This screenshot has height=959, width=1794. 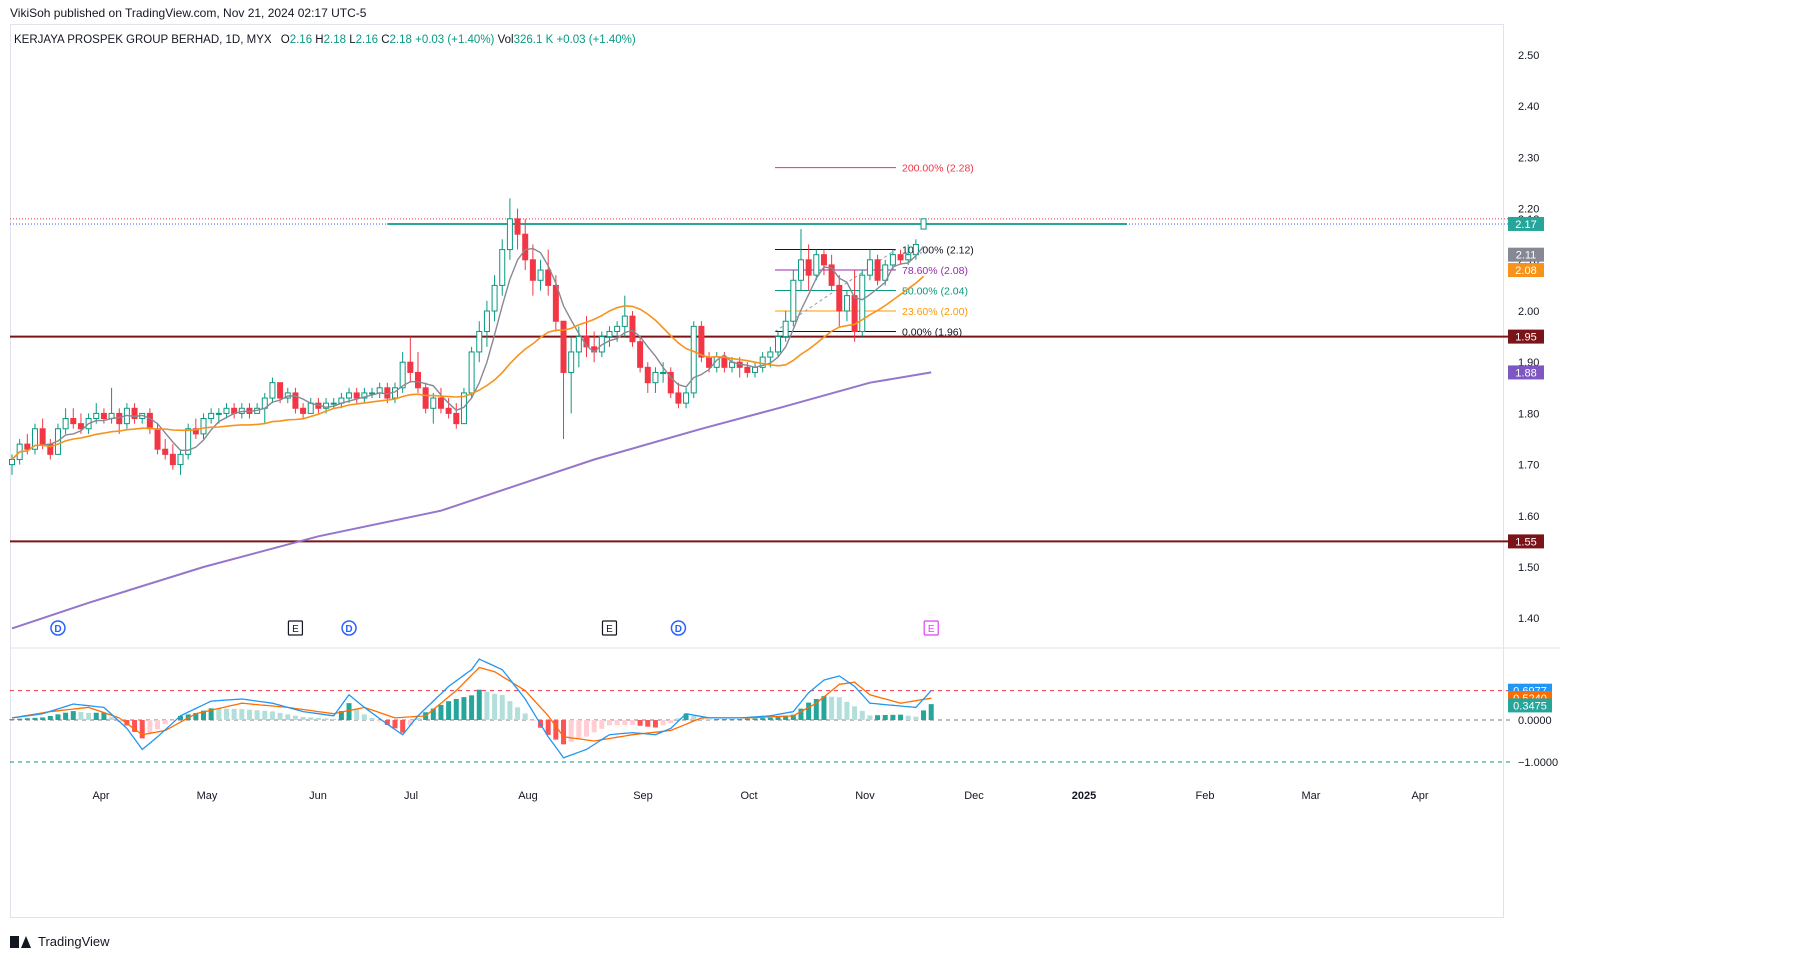 I want to click on open-label: O, so click(x=285, y=40).